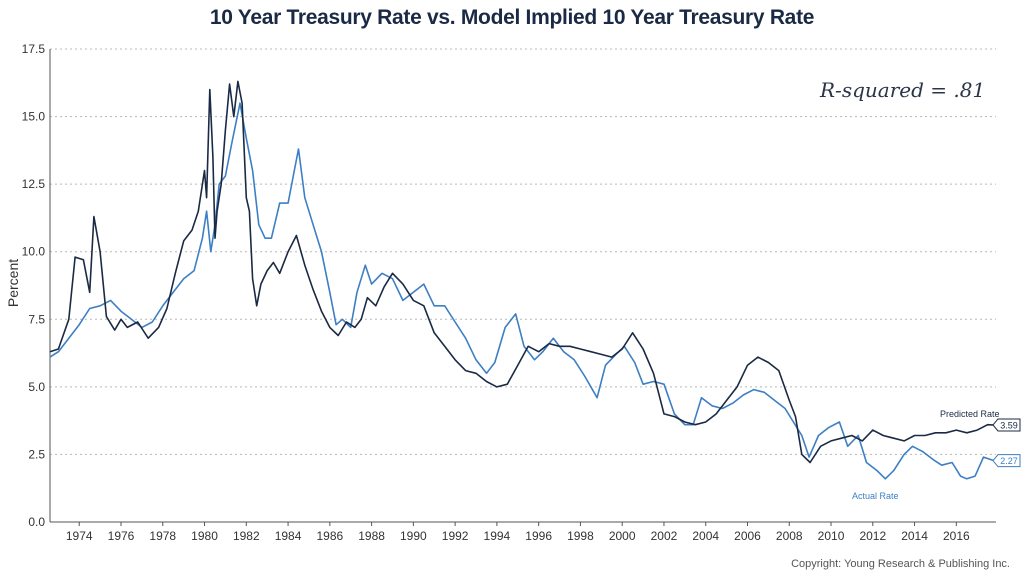  I want to click on x-tick-label: 2008, so click(789, 536).